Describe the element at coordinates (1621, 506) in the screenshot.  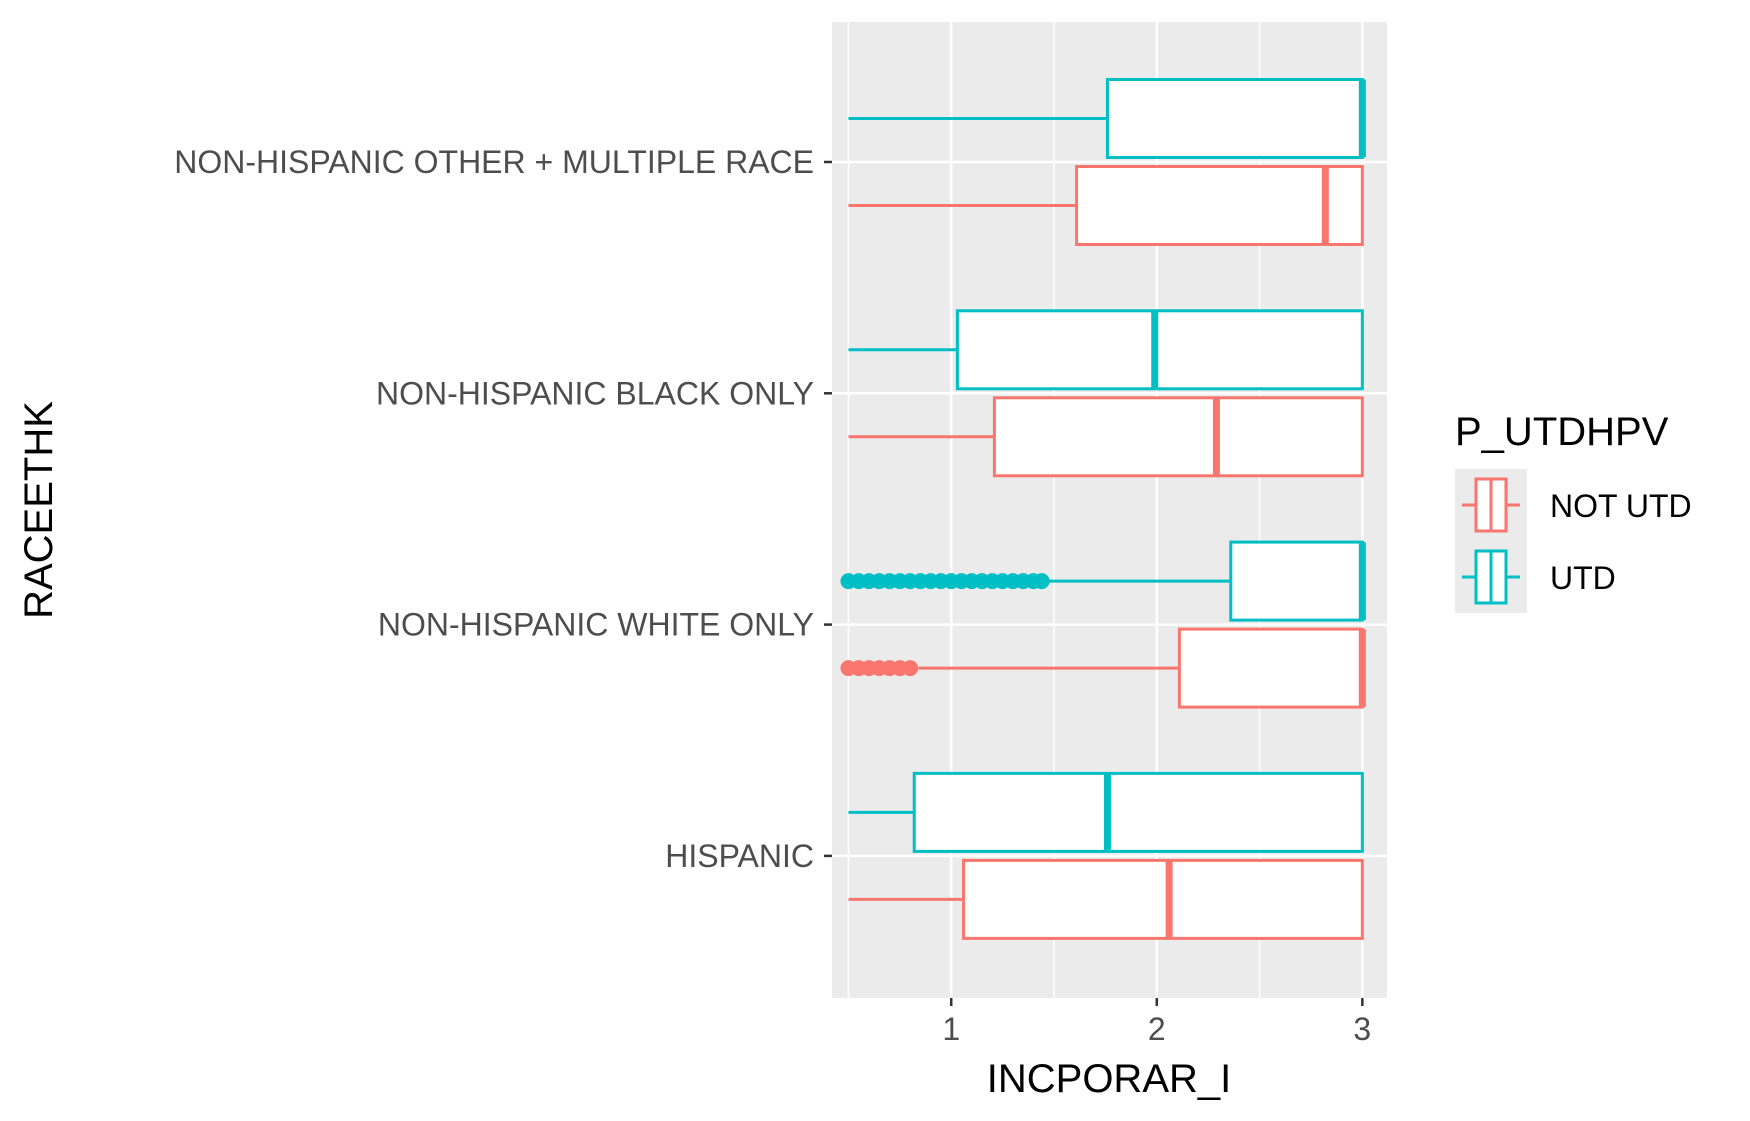
I see `legend-label: NOT UTD` at that location.